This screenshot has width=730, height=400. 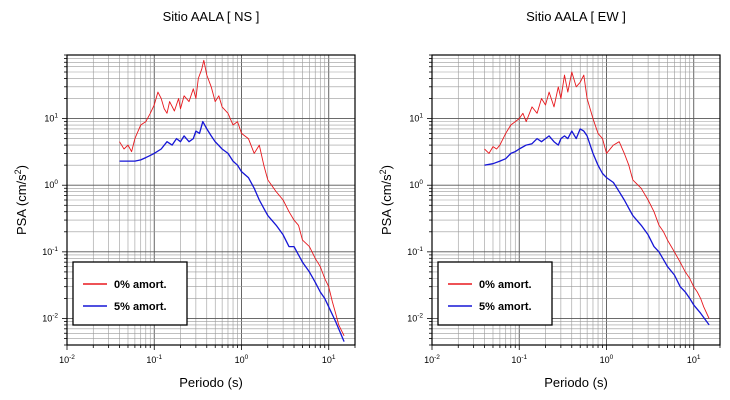 What do you see at coordinates (211, 16) in the screenshot?
I see `chart-title: Sitio AALA [ NS ]` at bounding box center [211, 16].